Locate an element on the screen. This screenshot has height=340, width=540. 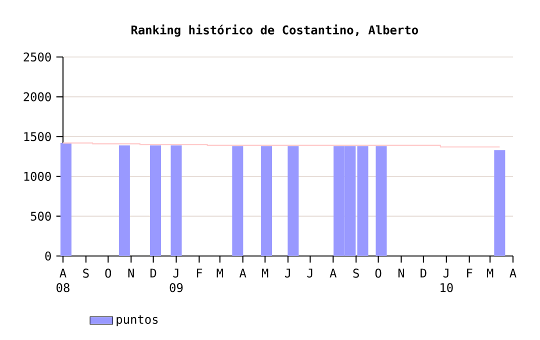
y-tick-label: 0 is located at coordinates (48, 256).